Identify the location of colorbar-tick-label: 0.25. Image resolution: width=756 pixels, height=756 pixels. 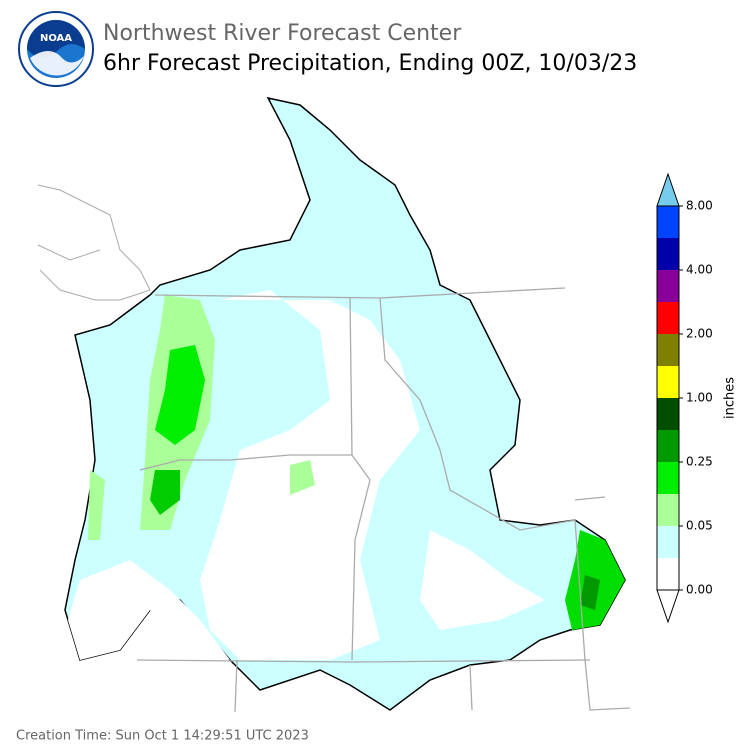
(699, 462).